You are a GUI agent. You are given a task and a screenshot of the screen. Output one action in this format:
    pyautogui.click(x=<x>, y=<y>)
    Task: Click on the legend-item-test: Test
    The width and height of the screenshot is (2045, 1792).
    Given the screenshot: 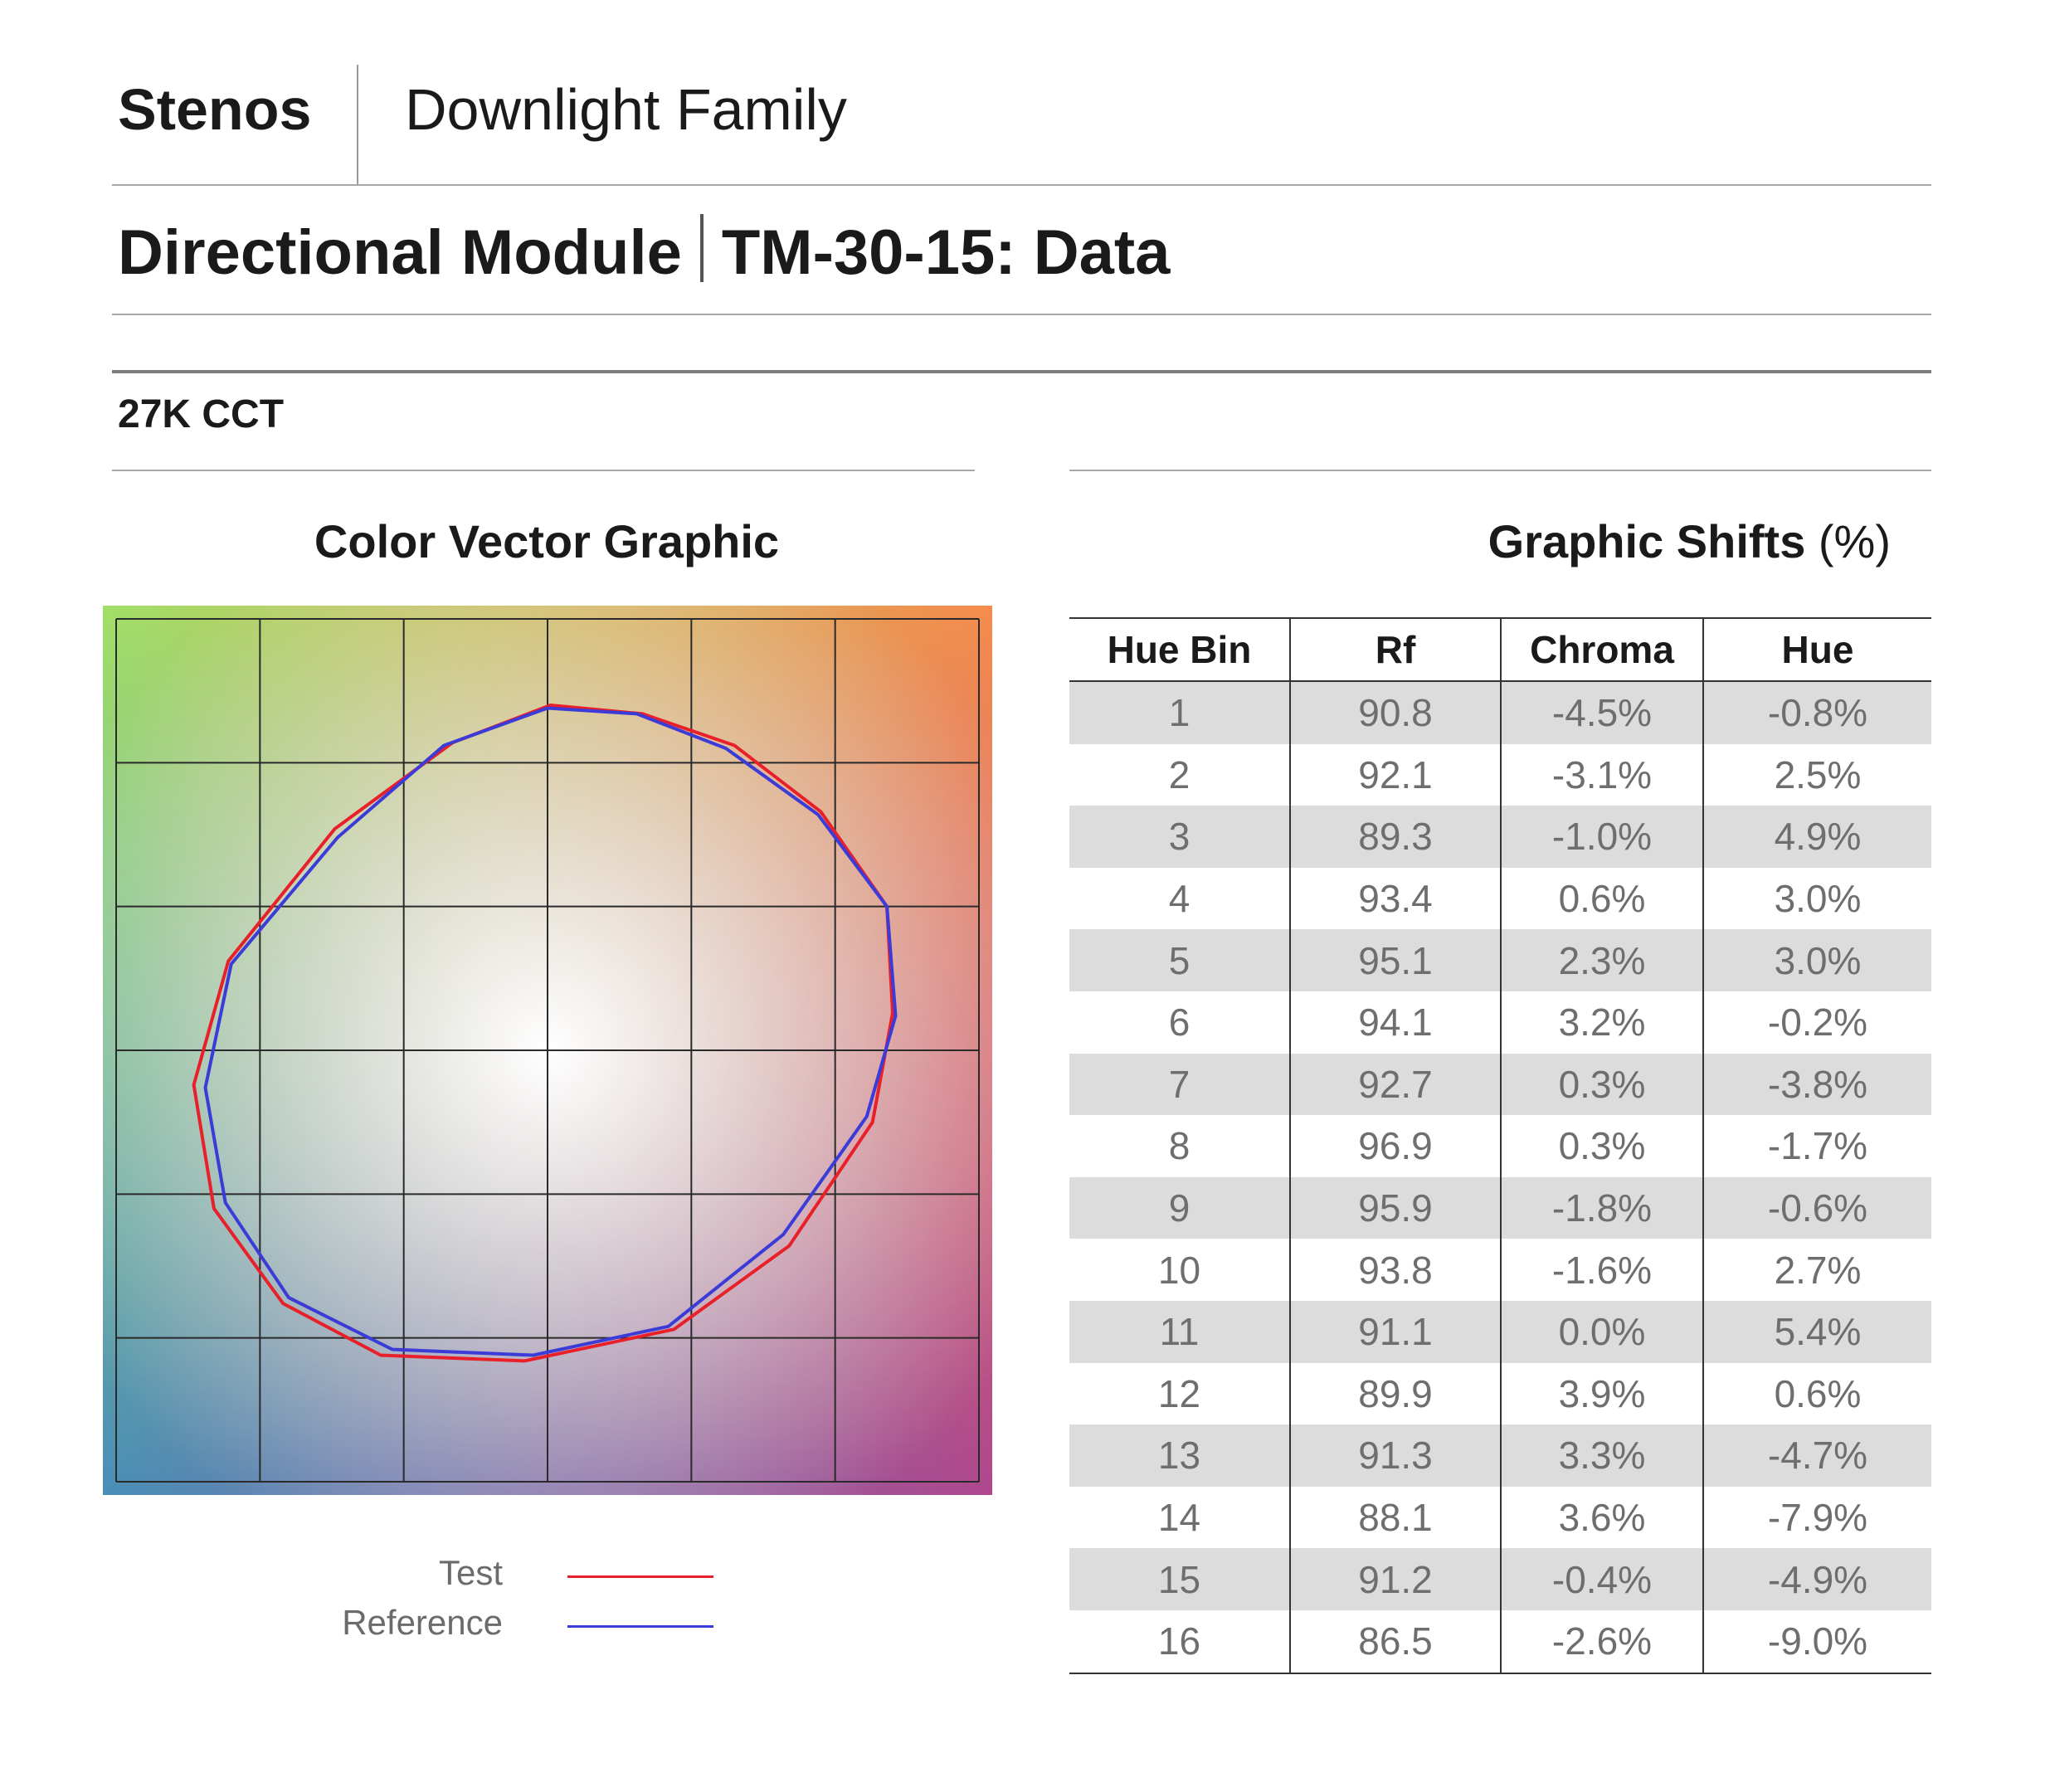 What is the action you would take?
    pyautogui.click(x=481, y=1573)
    